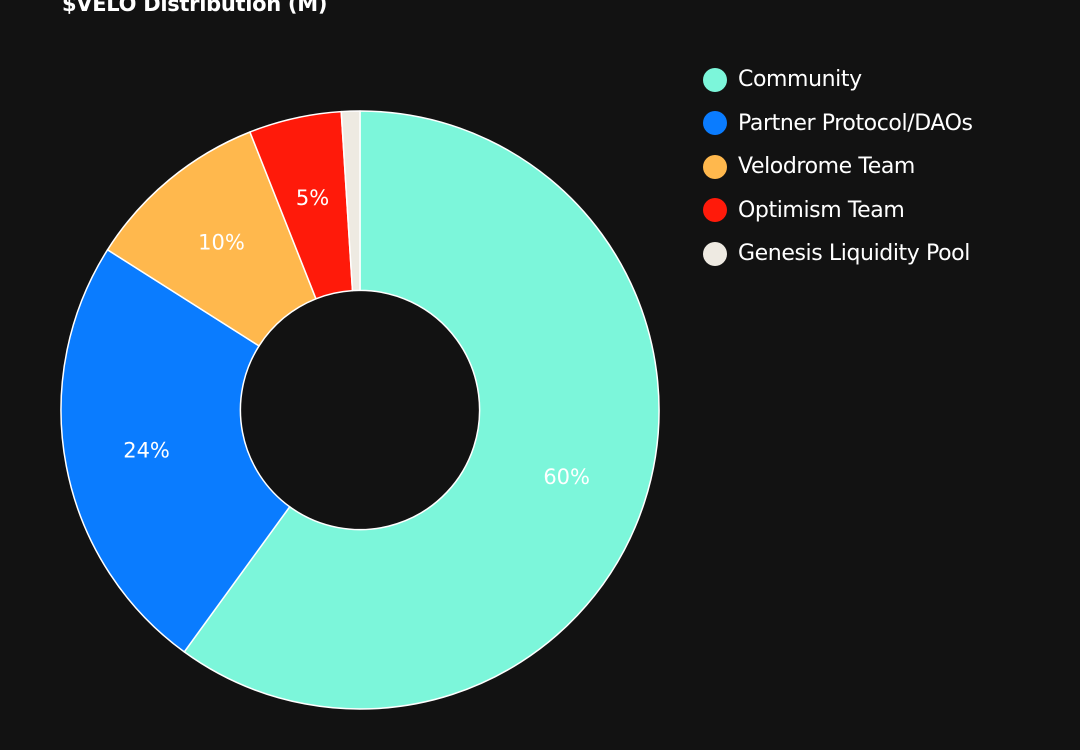  I want to click on legend-item-community: Community, so click(838, 80).